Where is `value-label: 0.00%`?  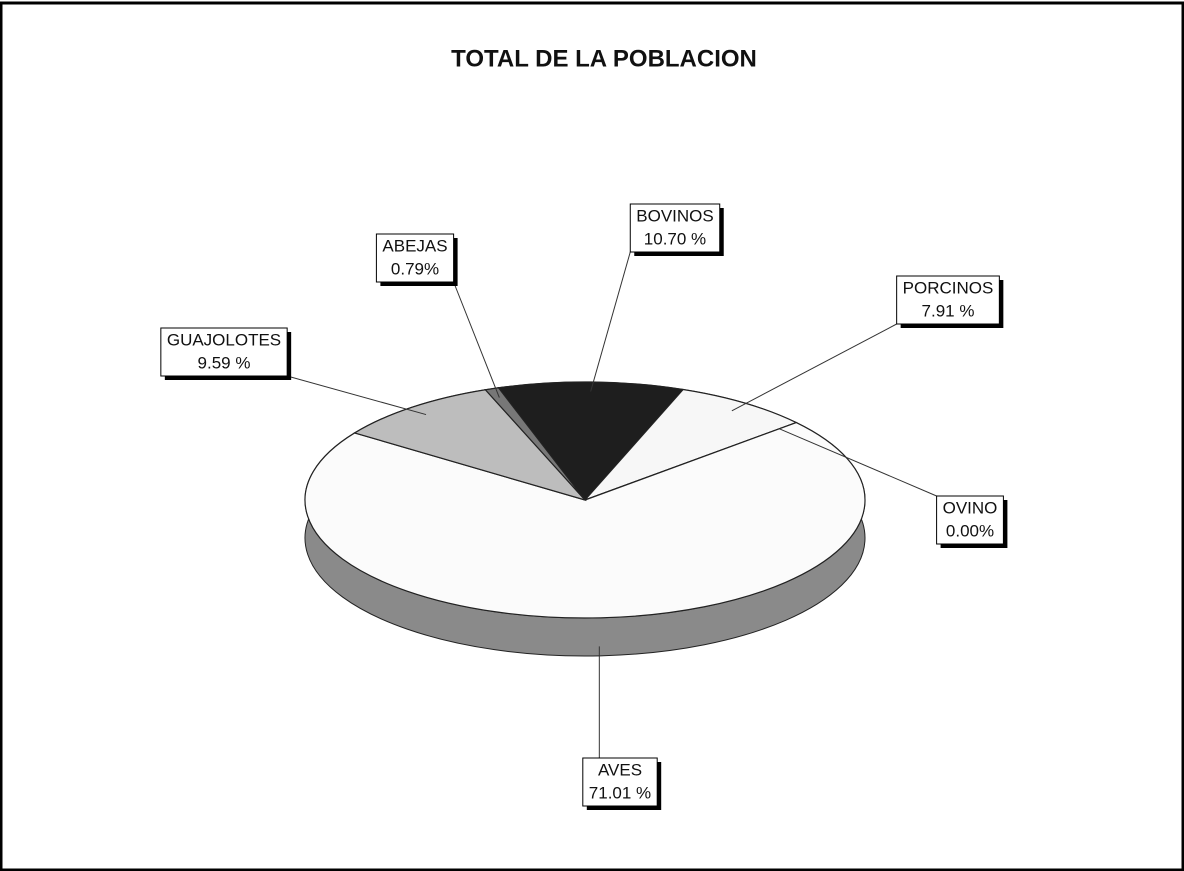 value-label: 0.00% is located at coordinates (970, 530).